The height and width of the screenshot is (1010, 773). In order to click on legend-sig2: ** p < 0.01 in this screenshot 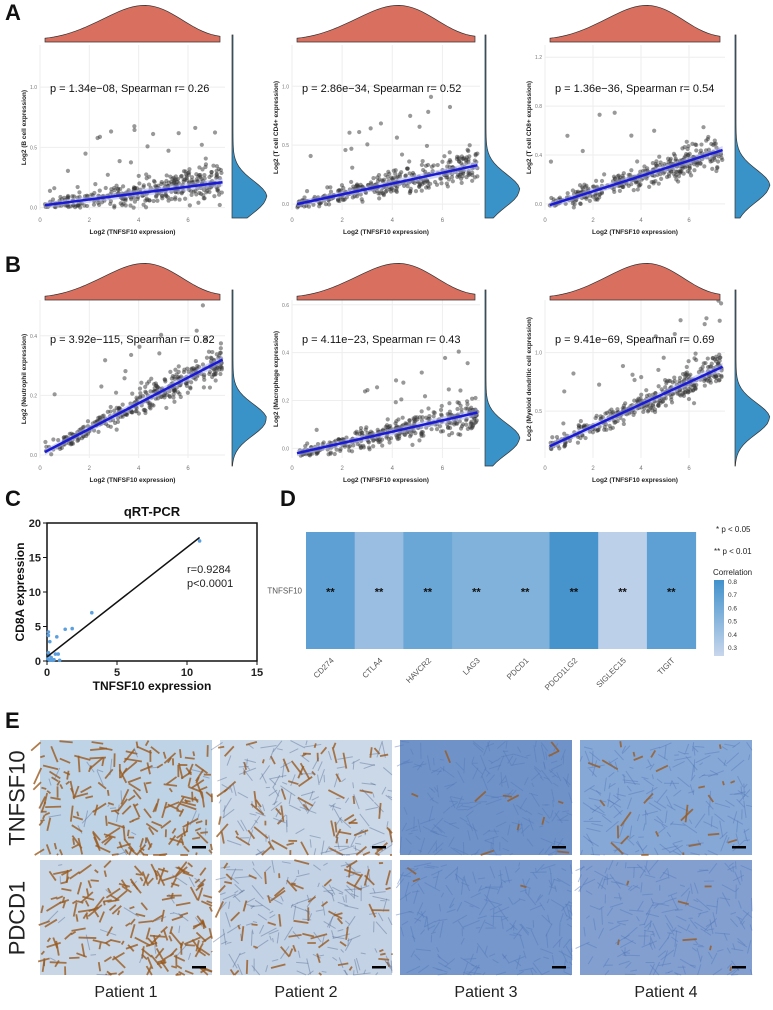, I will do `click(733, 551)`.